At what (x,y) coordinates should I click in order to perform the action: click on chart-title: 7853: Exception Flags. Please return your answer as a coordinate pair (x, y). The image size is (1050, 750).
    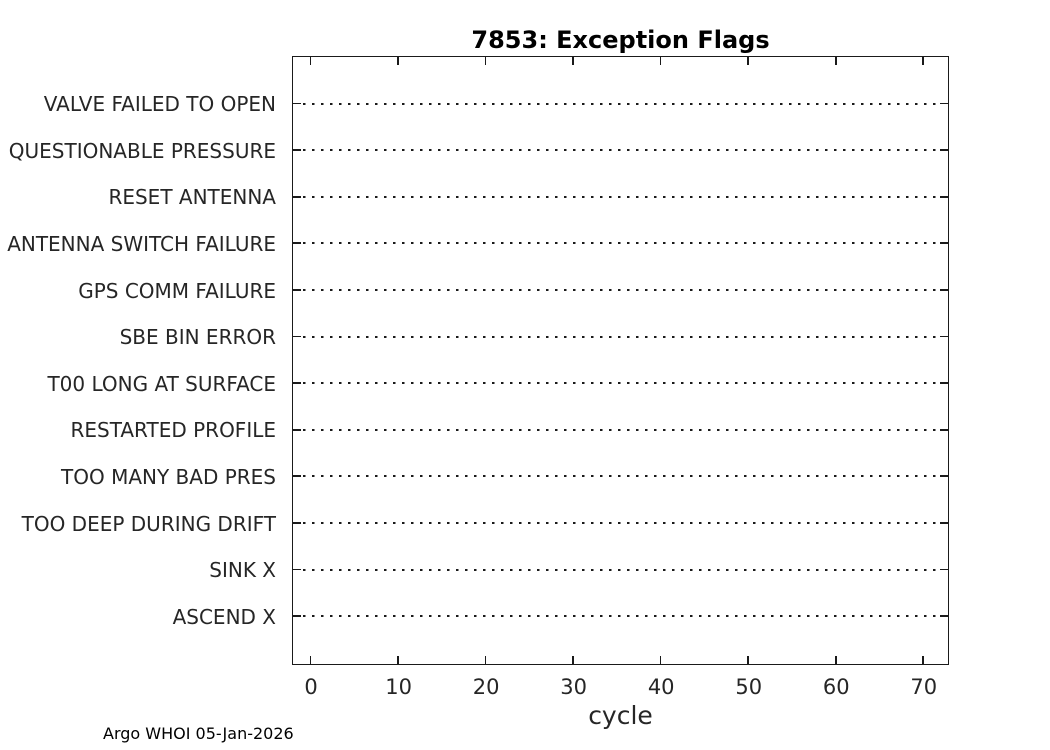
    Looking at the image, I should click on (620, 40).